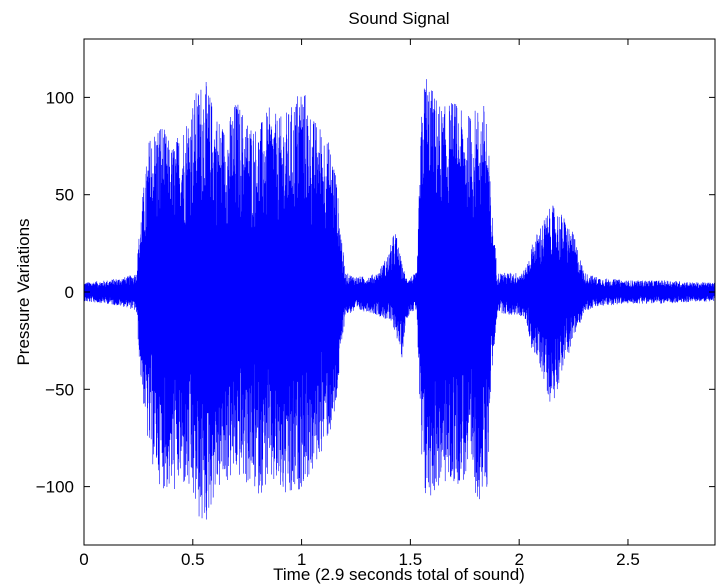 The height and width of the screenshot is (584, 723). I want to click on x-tick-label: 1.5, so click(411, 559).